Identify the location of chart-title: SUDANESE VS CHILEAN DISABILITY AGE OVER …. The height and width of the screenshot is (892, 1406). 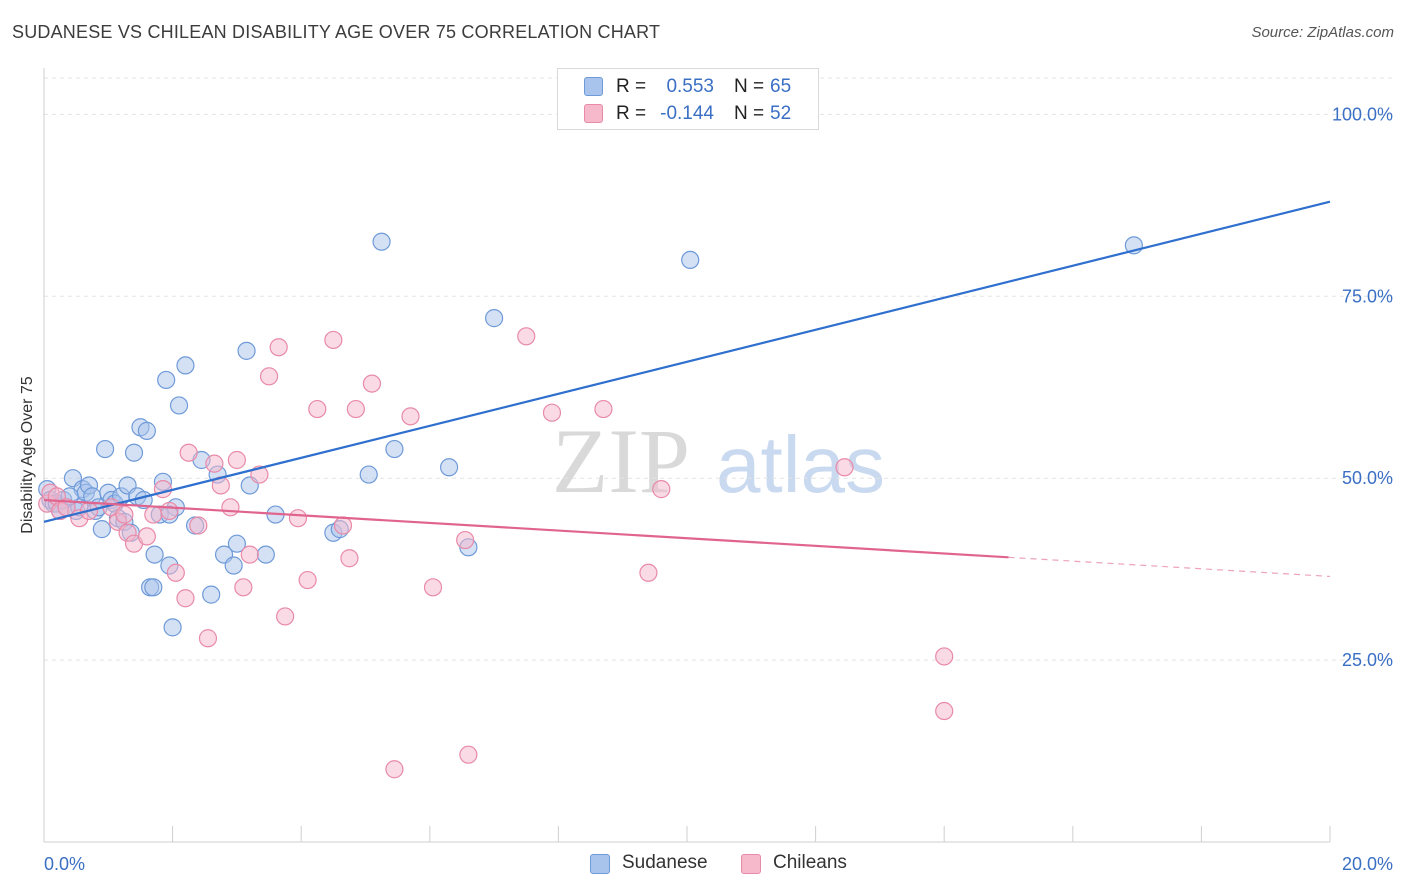
(336, 32).